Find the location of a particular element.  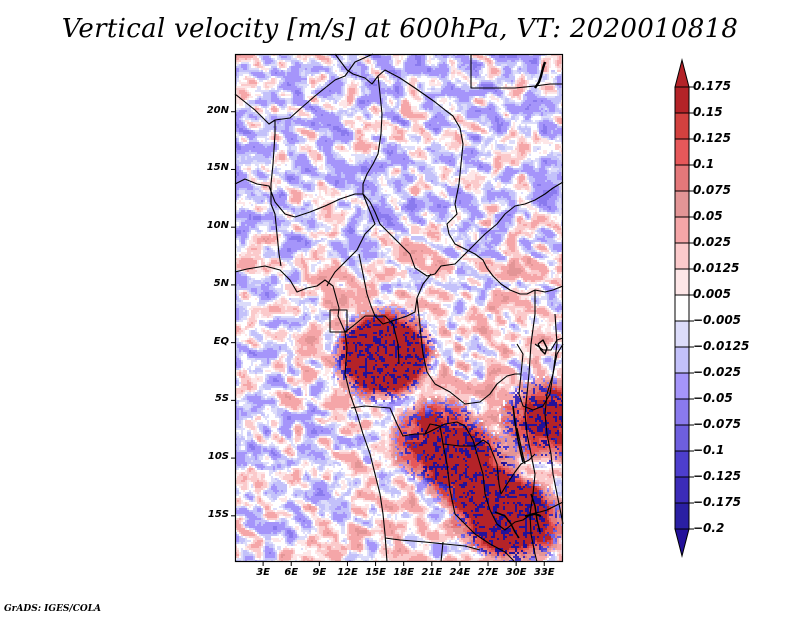

colorbar-level-label: −0.025 is located at coordinates (717, 372).